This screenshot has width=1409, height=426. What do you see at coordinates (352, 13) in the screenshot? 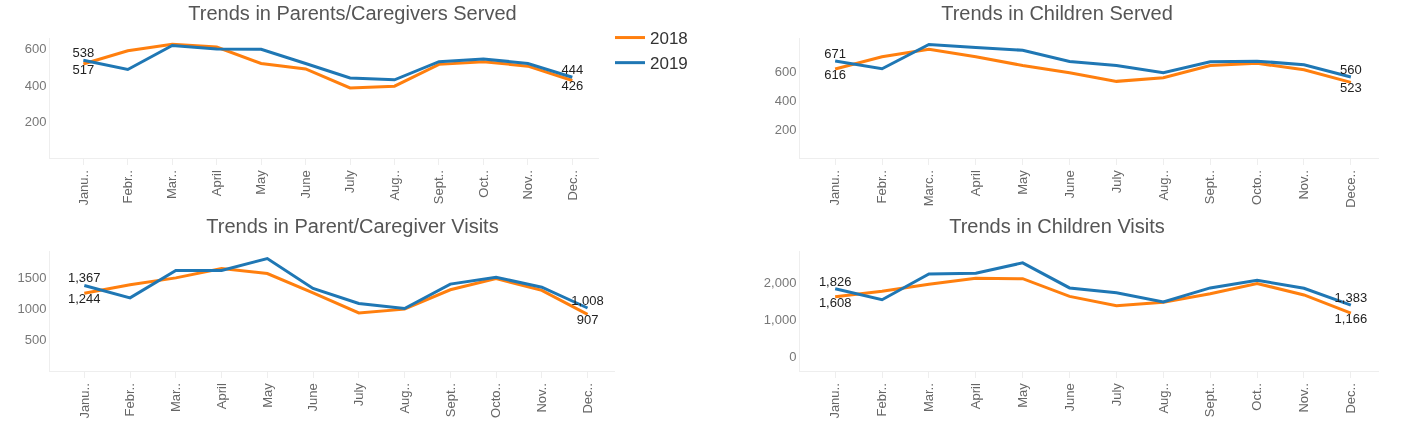
I see `chart-title: Trends in Parents/Caregivers Served` at bounding box center [352, 13].